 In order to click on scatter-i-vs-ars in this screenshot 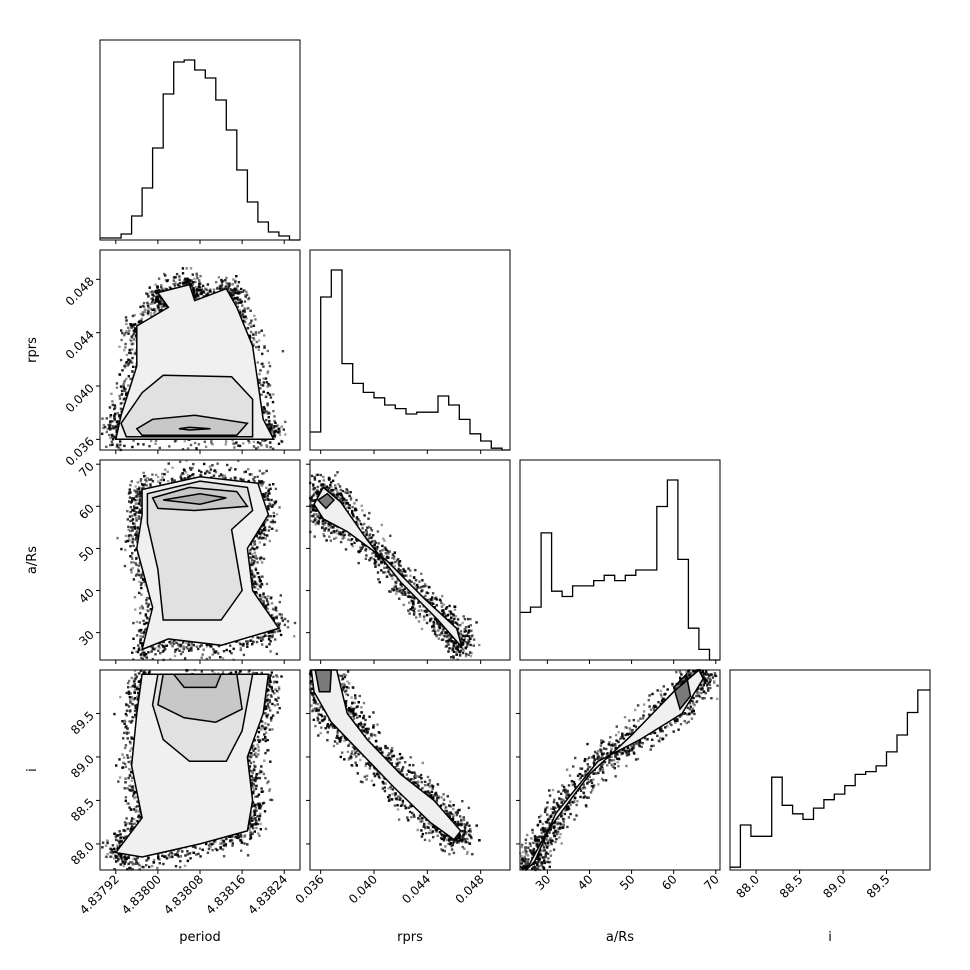, I will do `click(619, 770)`.